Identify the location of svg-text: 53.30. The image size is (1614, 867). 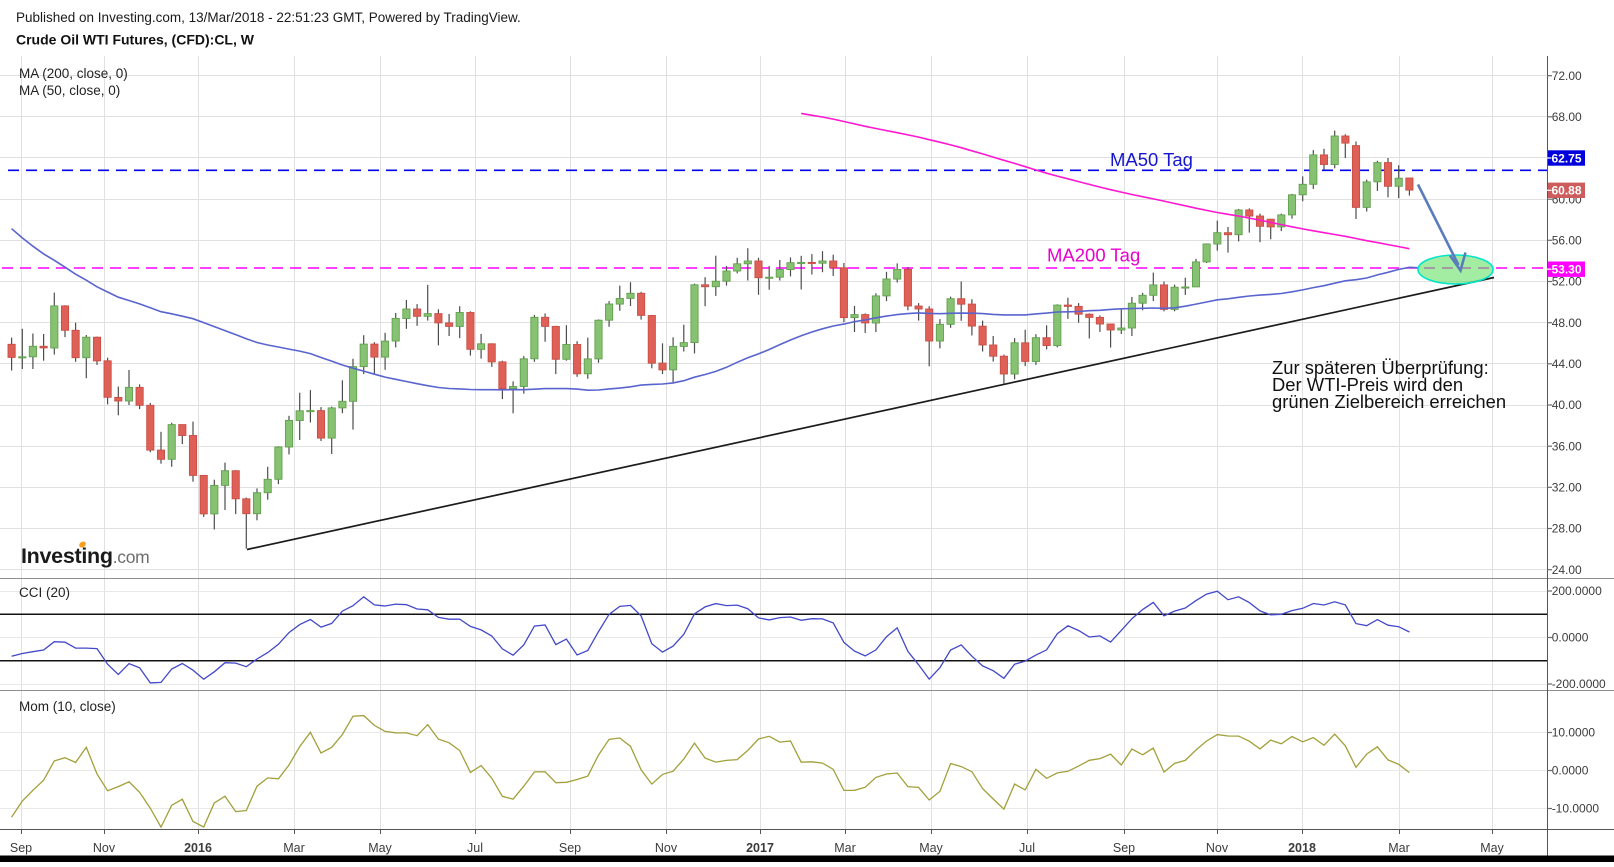
(1566, 270).